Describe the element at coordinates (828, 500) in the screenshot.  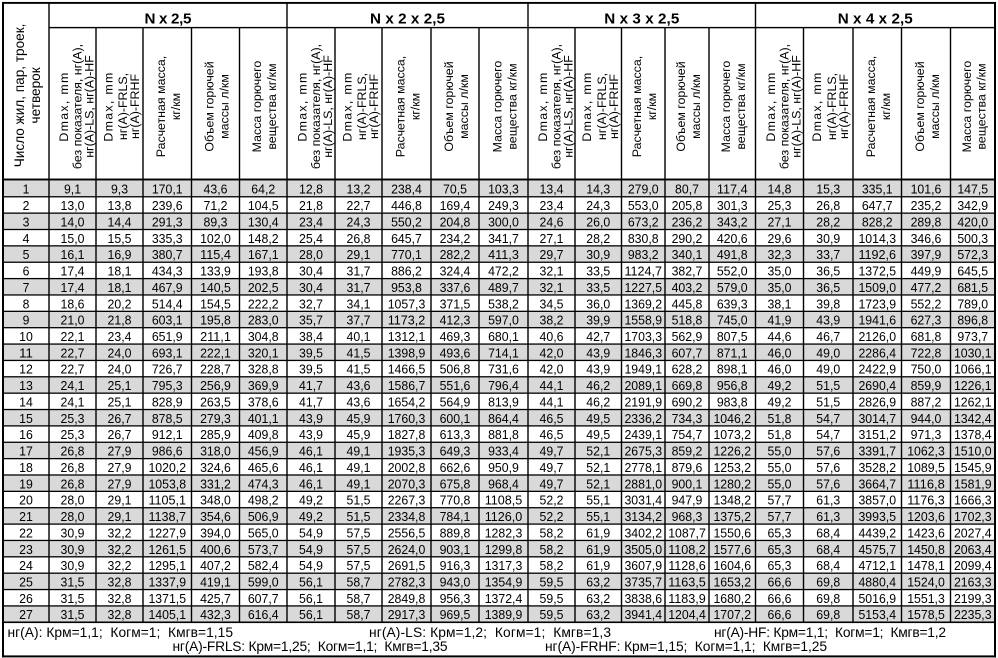
I see `svg-text: 61,3` at that location.